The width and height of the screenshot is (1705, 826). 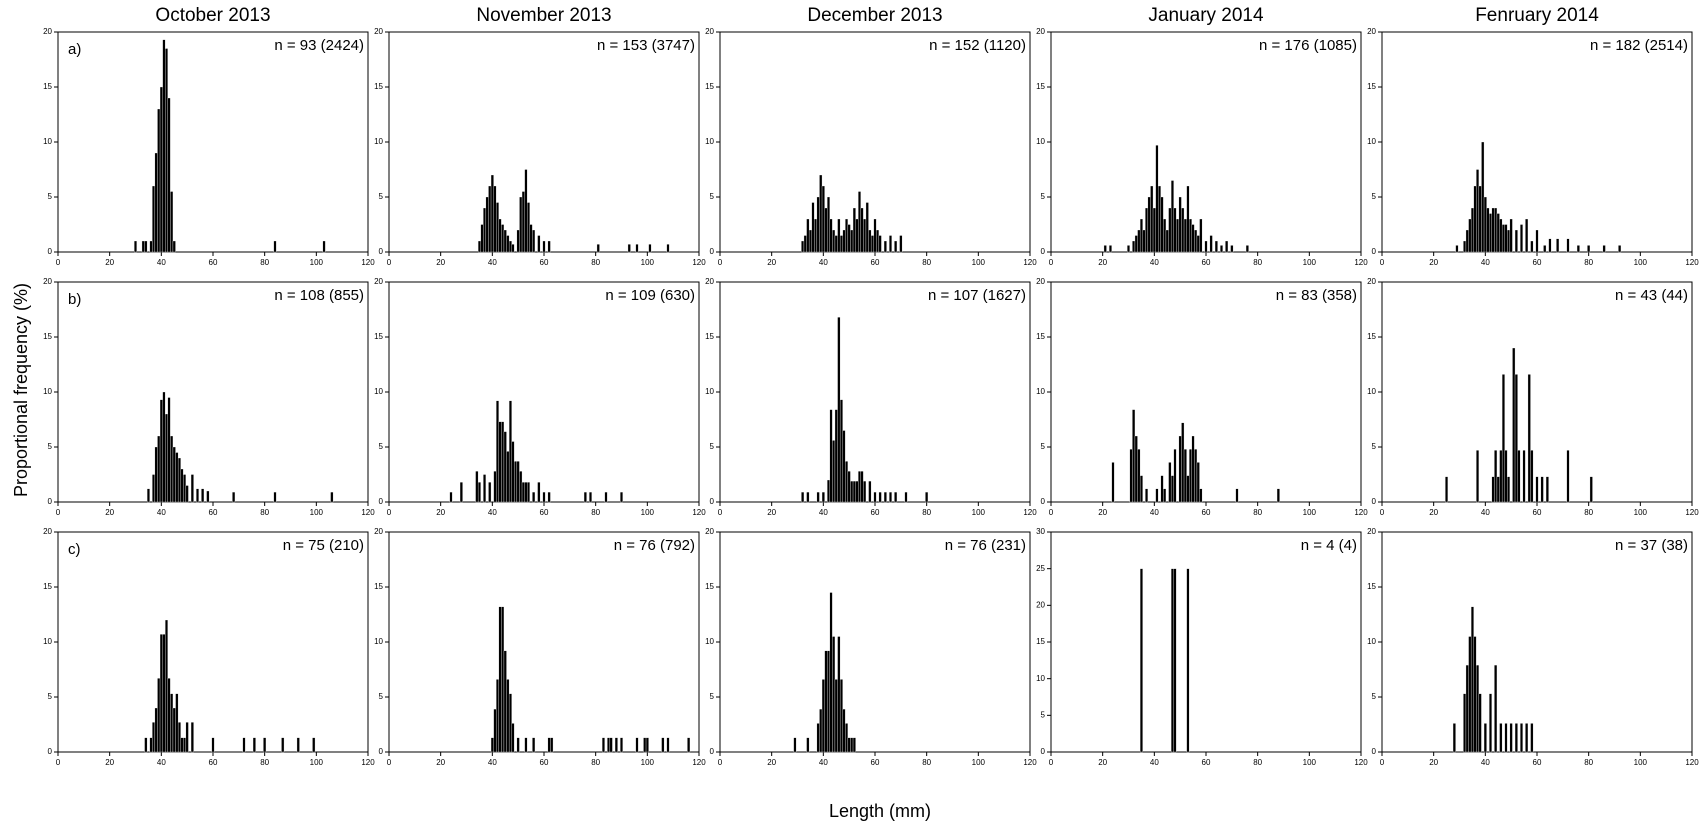 I want to click on sample-size: n = 37 (38), so click(x=1651, y=545).